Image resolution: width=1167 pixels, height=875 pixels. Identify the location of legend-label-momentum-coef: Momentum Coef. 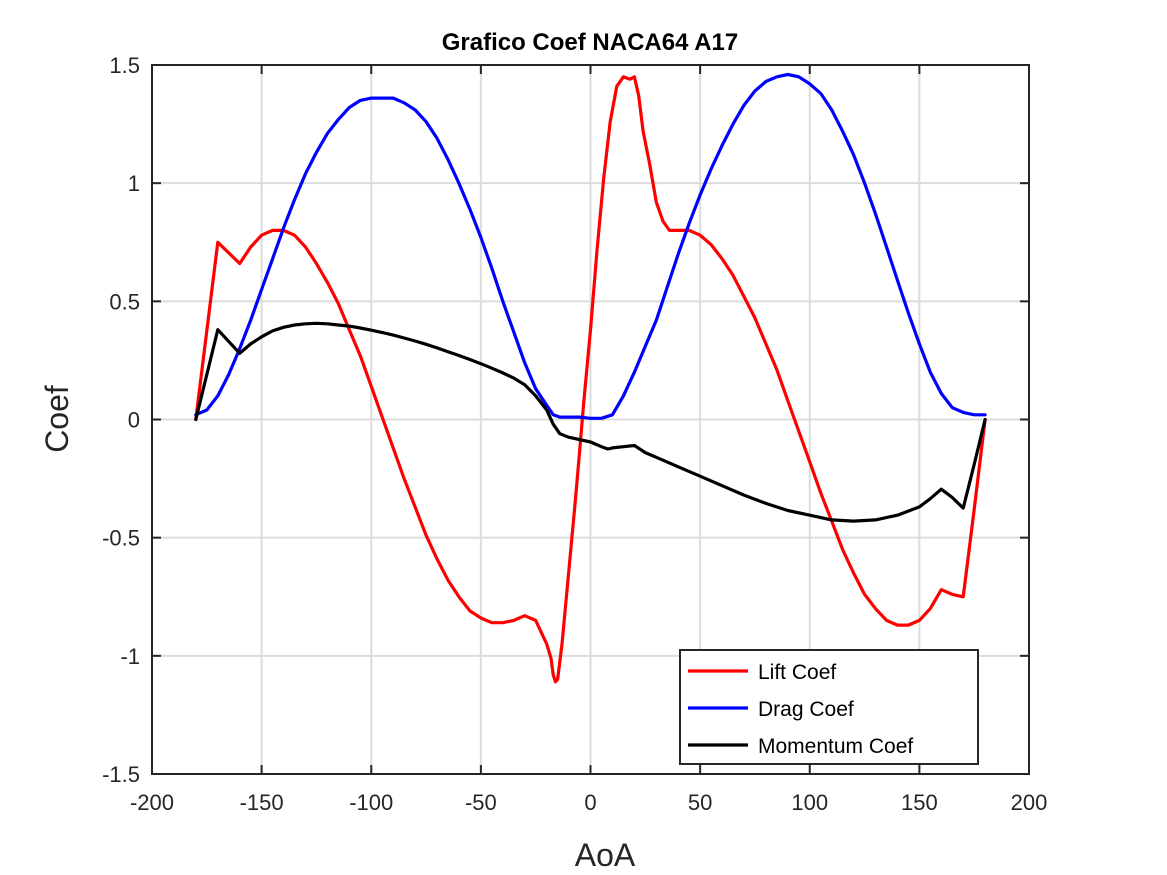
(835, 746).